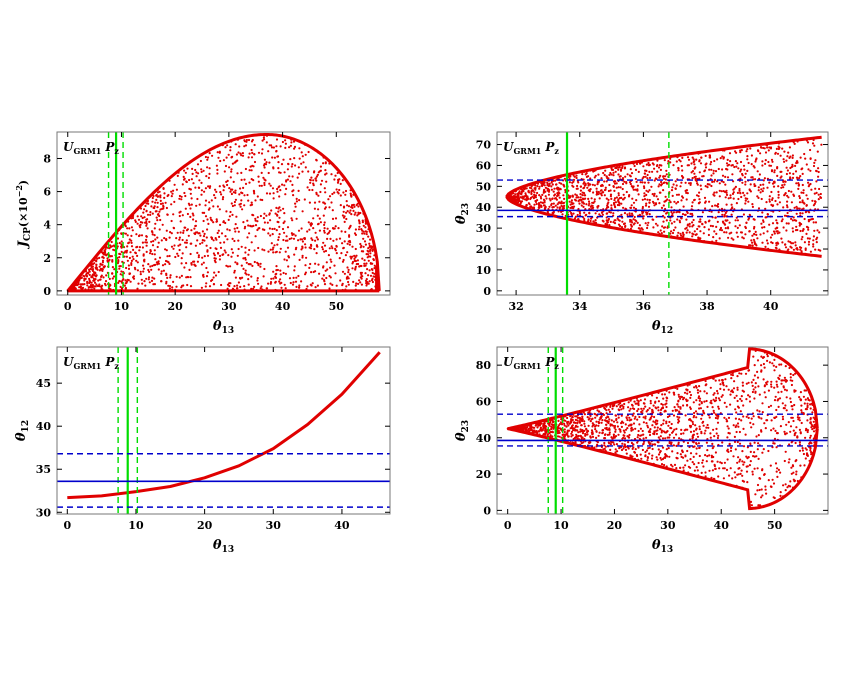 The height and width of the screenshot is (681, 845). What do you see at coordinates (580, 306) in the screenshot?
I see `x-tick-label: 34` at bounding box center [580, 306].